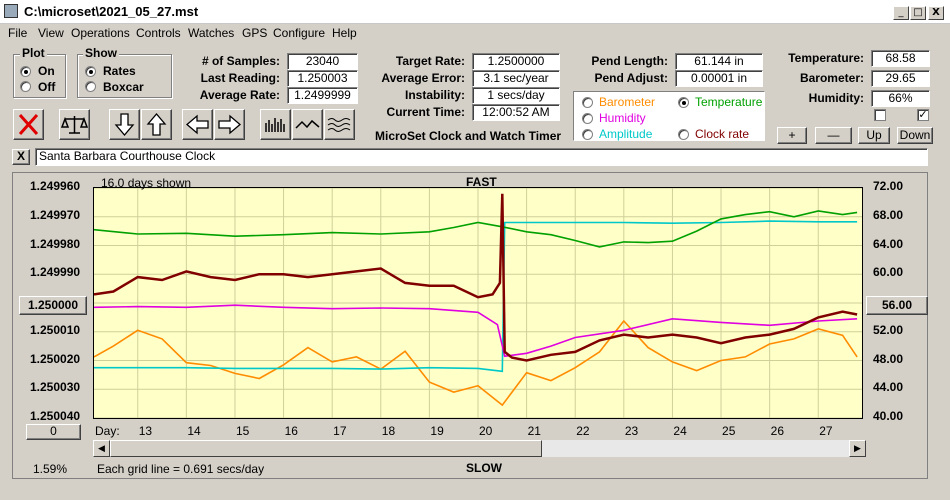 The width and height of the screenshot is (950, 500). I want to click on day-tick-label: 24, so click(680, 431).